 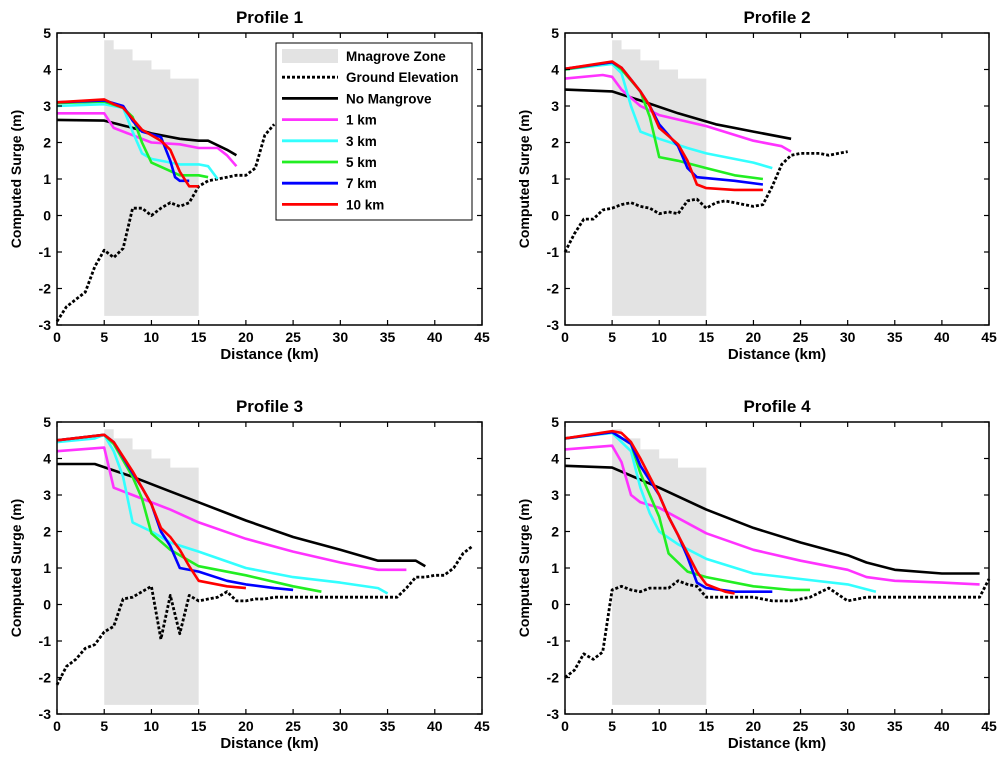 I want to click on panel-title: Profile 3, so click(x=269, y=406).